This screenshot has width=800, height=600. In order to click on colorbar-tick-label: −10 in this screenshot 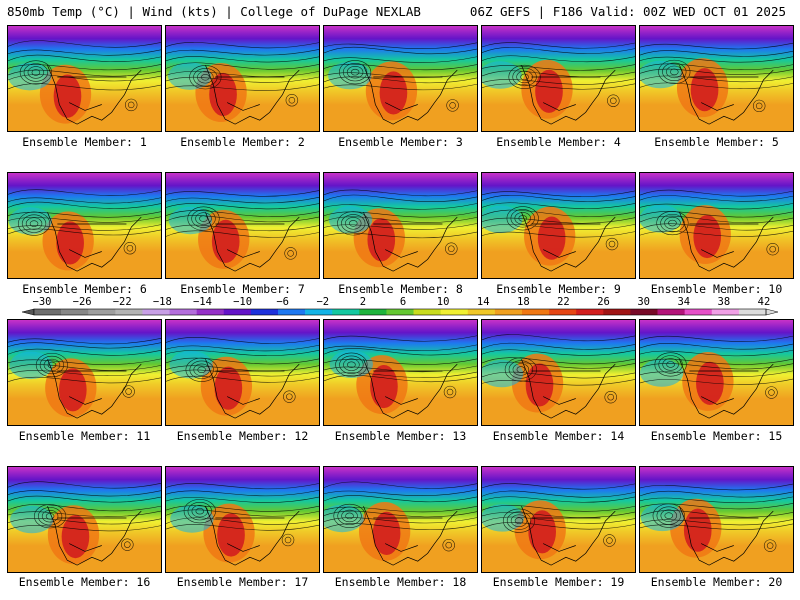, I will do `click(243, 302)`.